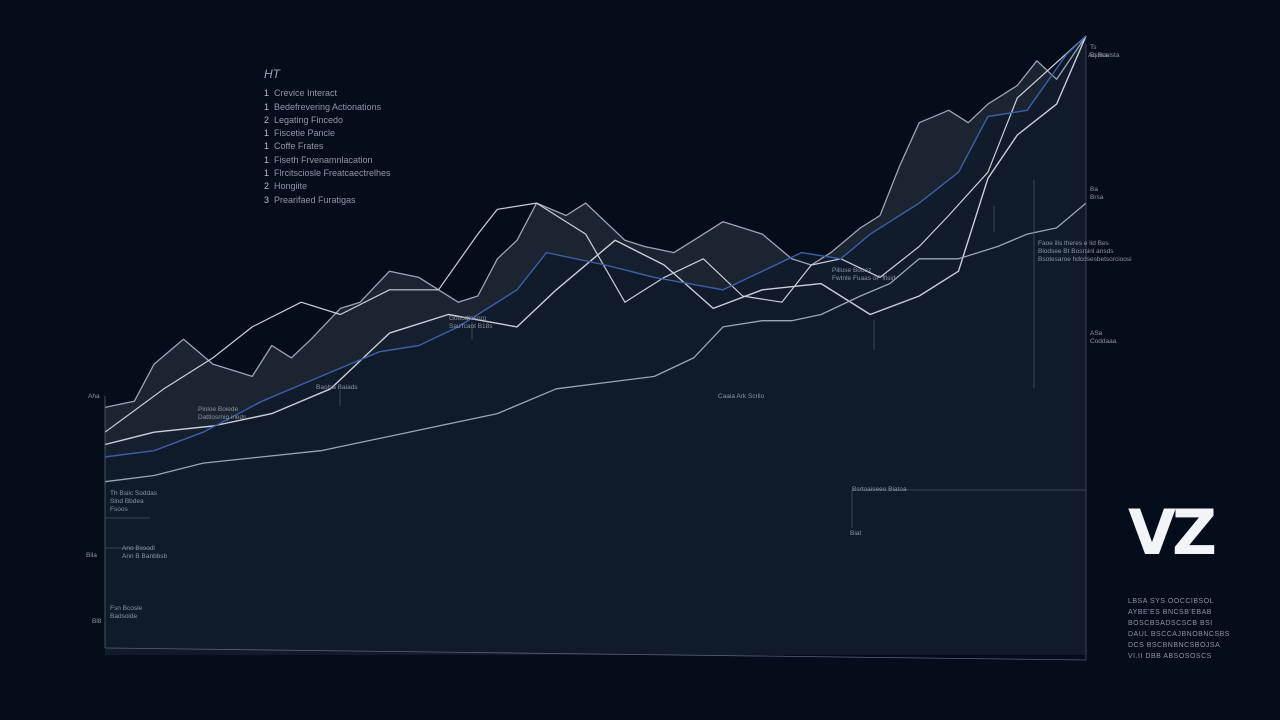  I want to click on legend-item: 1 Coffe Frates, so click(327, 146).